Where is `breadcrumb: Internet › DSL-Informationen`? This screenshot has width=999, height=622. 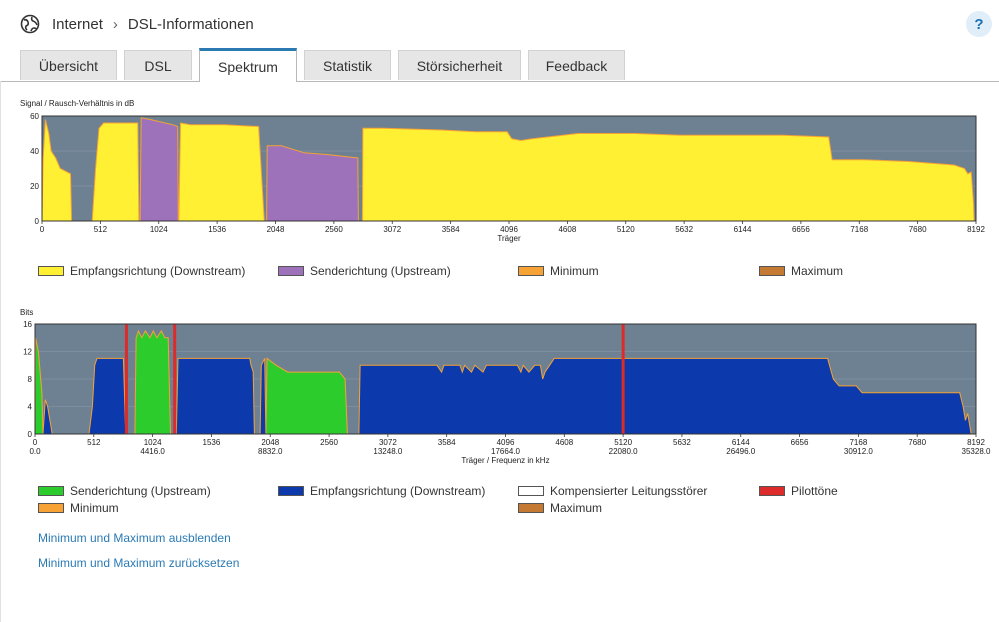
breadcrumb: Internet › DSL-Informationen is located at coordinates (137, 24).